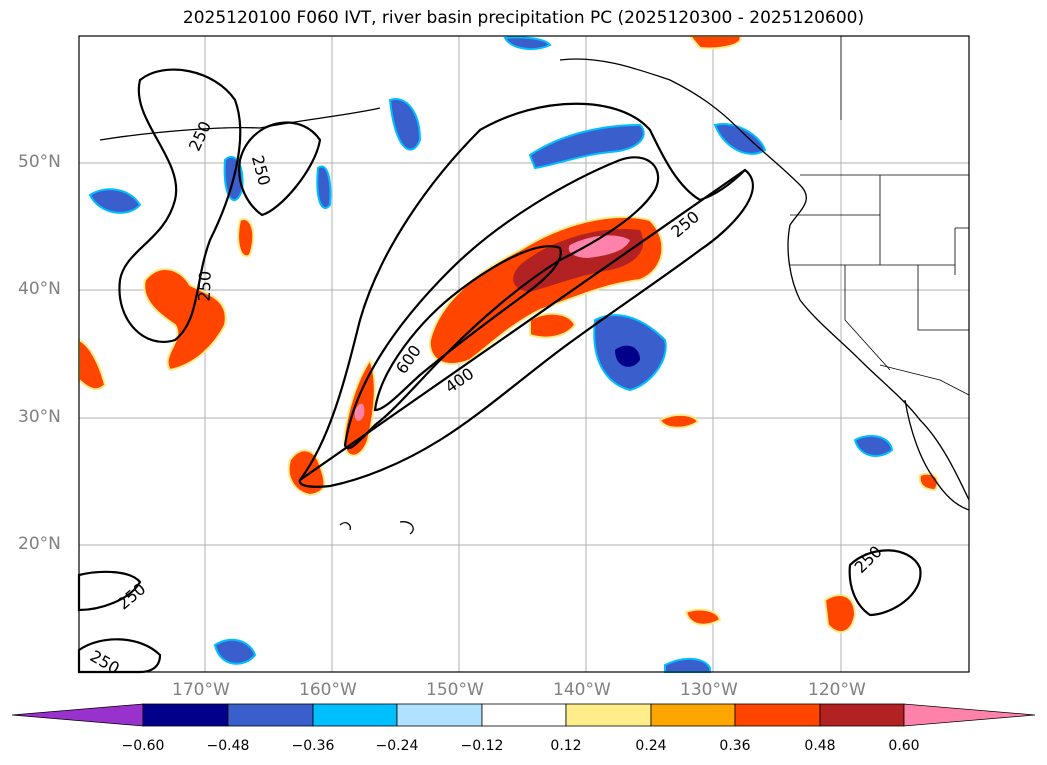 The width and height of the screenshot is (1047, 765). Describe the element at coordinates (143, 746) in the screenshot. I see `colorbar-tick-label: −0.60` at that location.